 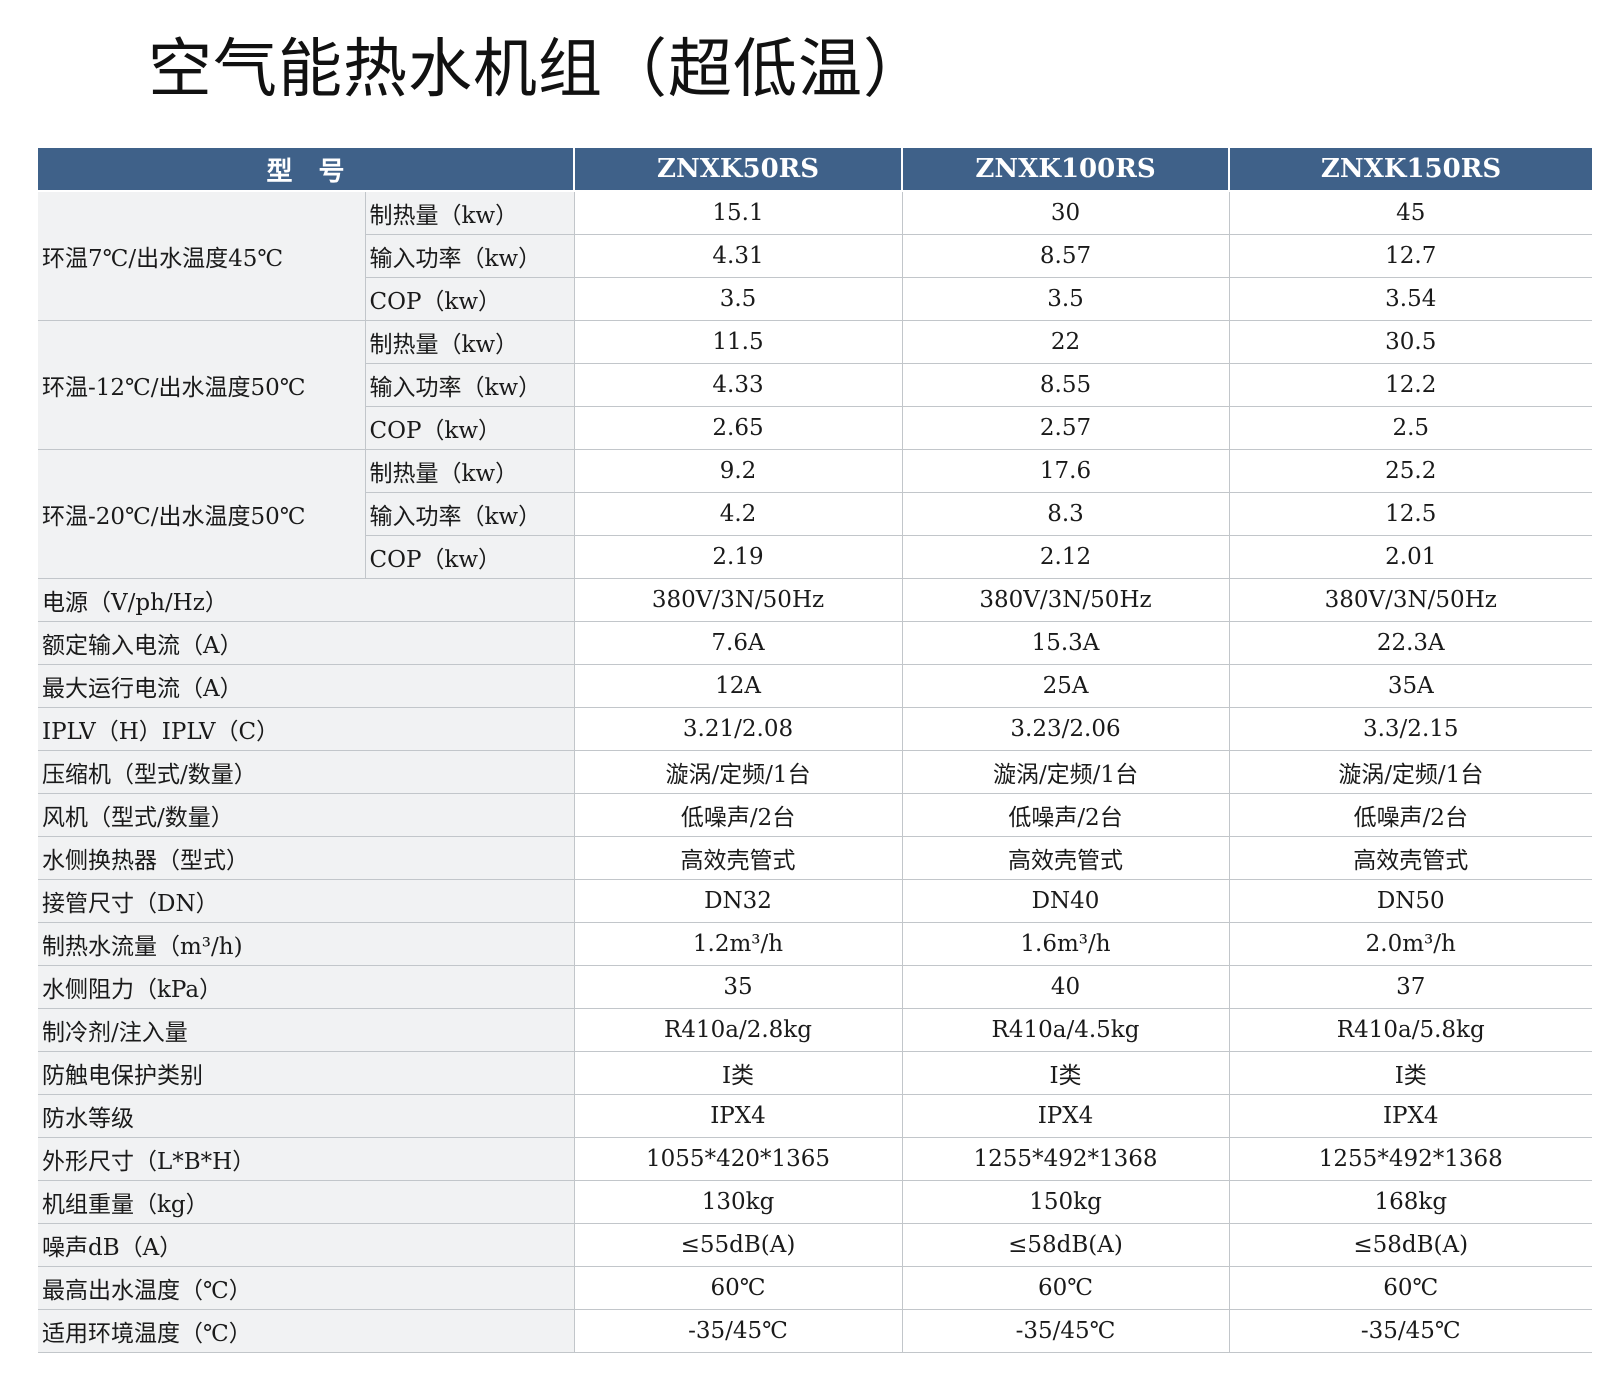 I want to click on value-cell: 3.54, so click(x=1411, y=299).